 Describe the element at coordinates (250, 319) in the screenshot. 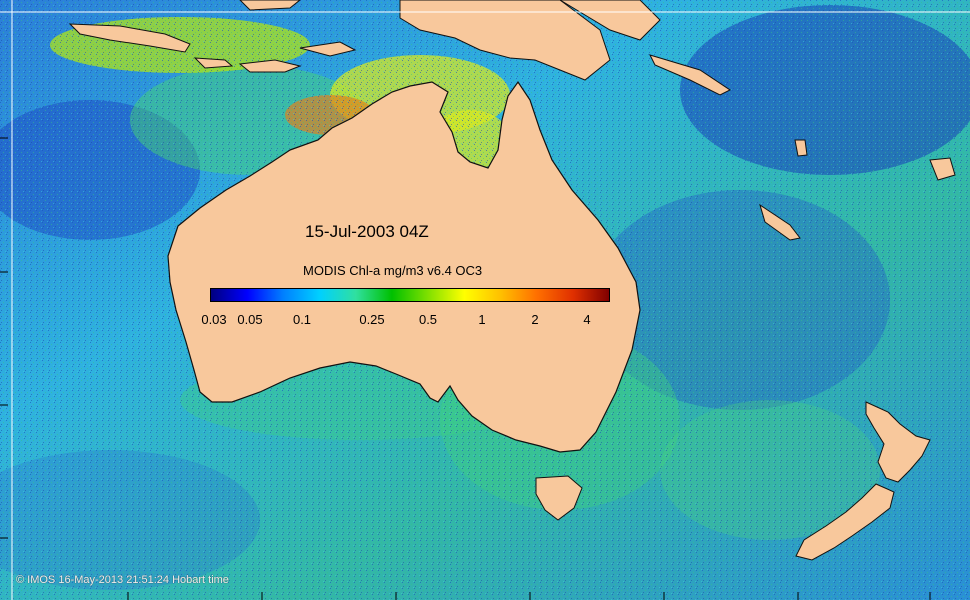

I see `colorbar-tick: 0.05` at that location.